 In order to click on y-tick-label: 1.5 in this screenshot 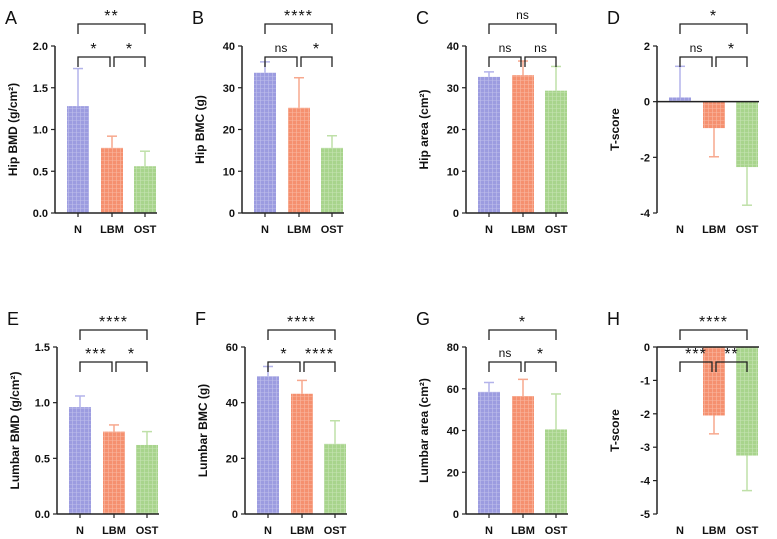, I will do `click(40, 89)`.